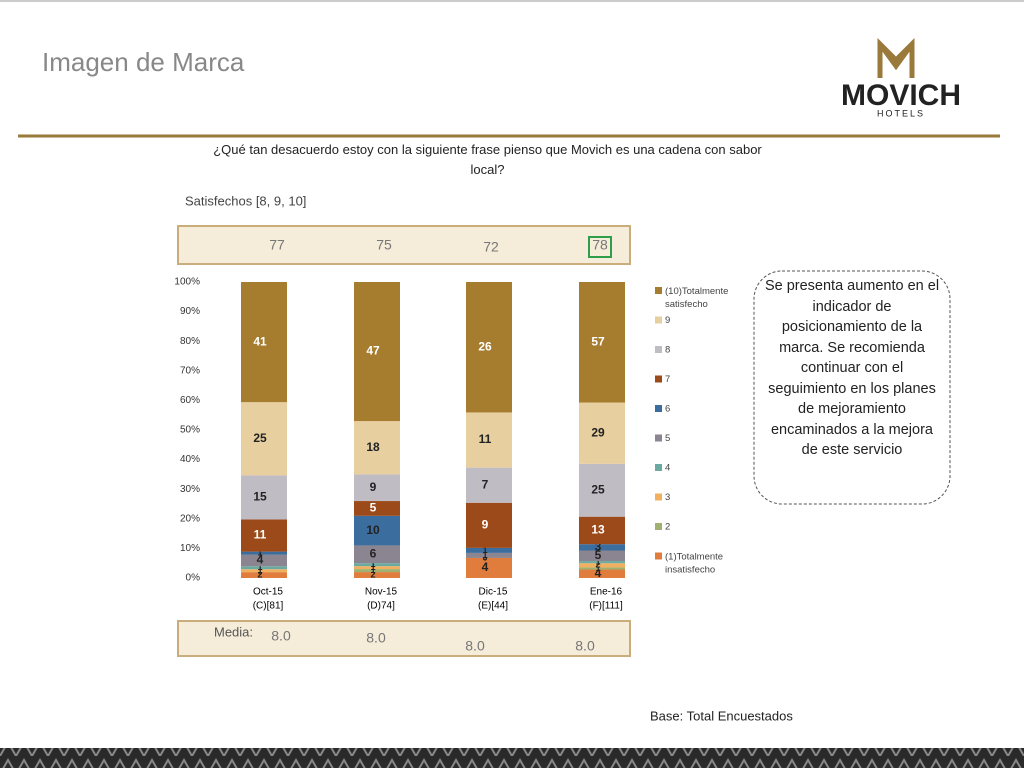 This screenshot has width=1024, height=768. Describe the element at coordinates (277, 245) in the screenshot. I see `satisfechos-value: 77` at that location.